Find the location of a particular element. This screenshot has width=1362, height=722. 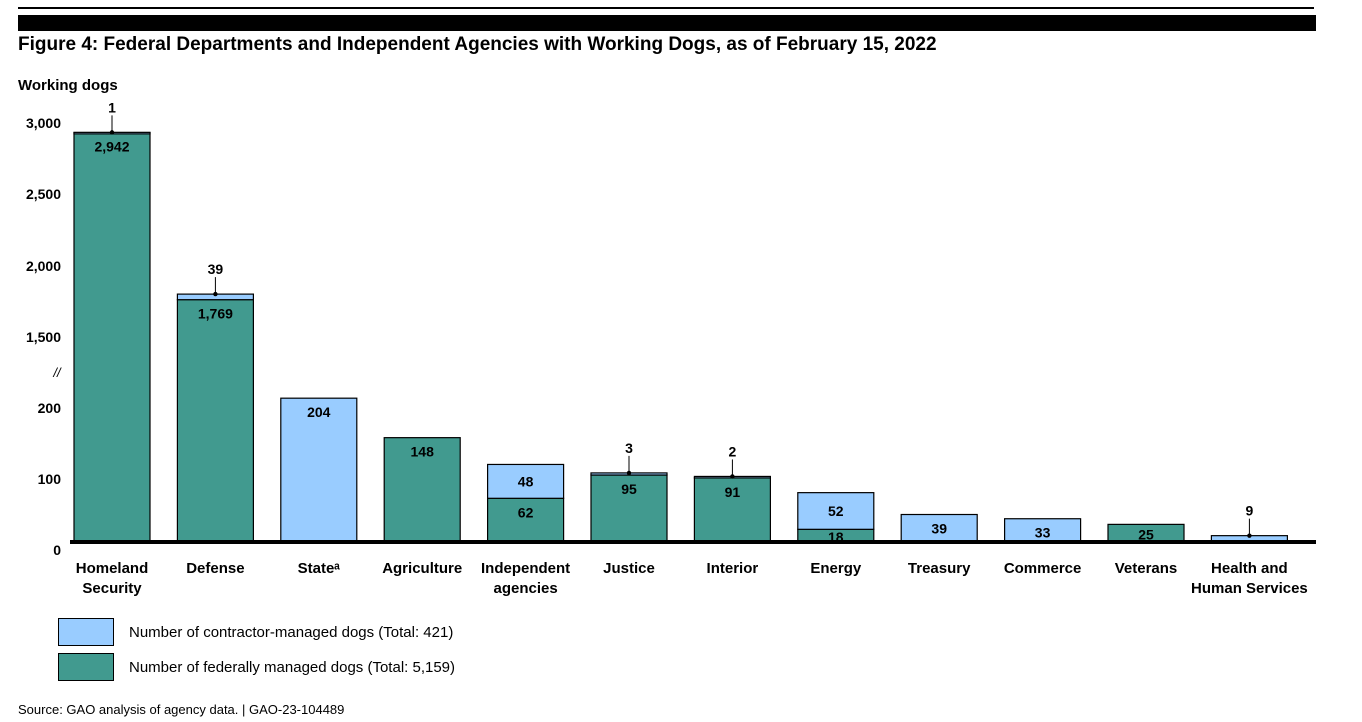

data-label-contractor: 2 is located at coordinates (733, 451).